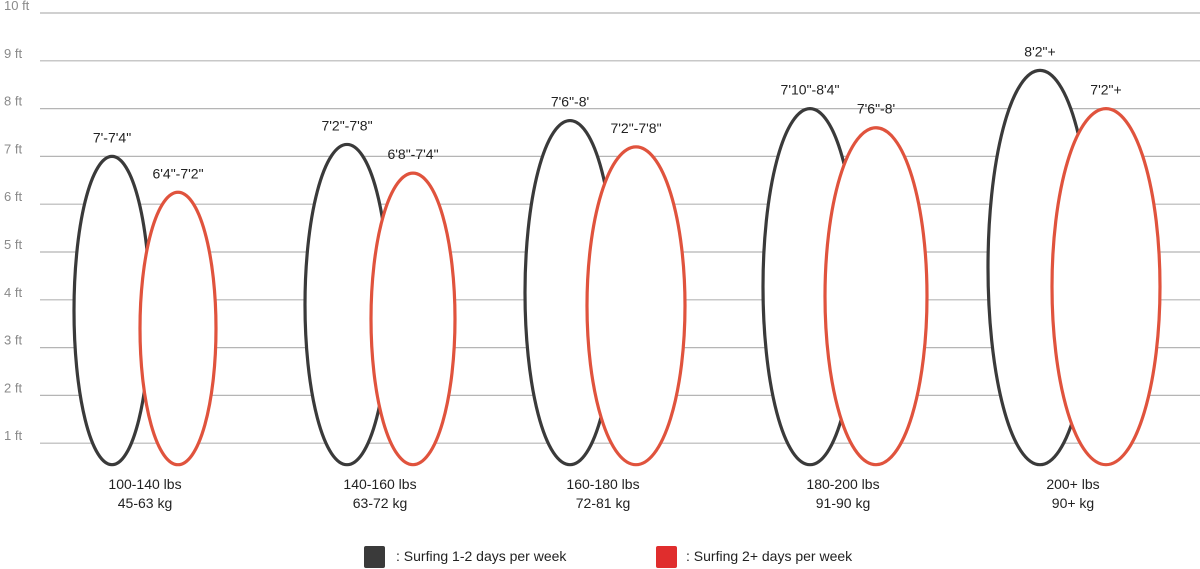 The width and height of the screenshot is (1200, 569). Describe the element at coordinates (13, 53) in the screenshot. I see `y-tick-label: 9 ft` at that location.